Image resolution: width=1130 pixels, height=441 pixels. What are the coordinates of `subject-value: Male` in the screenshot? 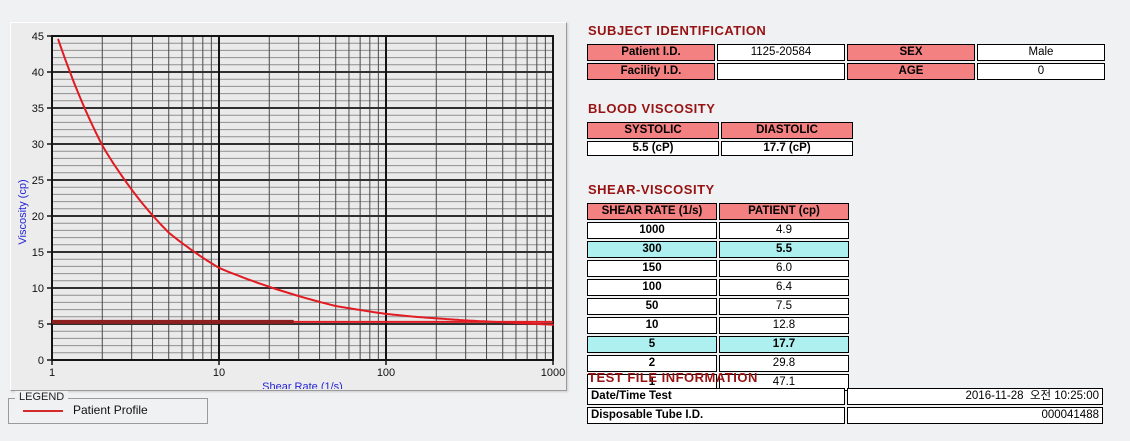 It's located at (1041, 52).